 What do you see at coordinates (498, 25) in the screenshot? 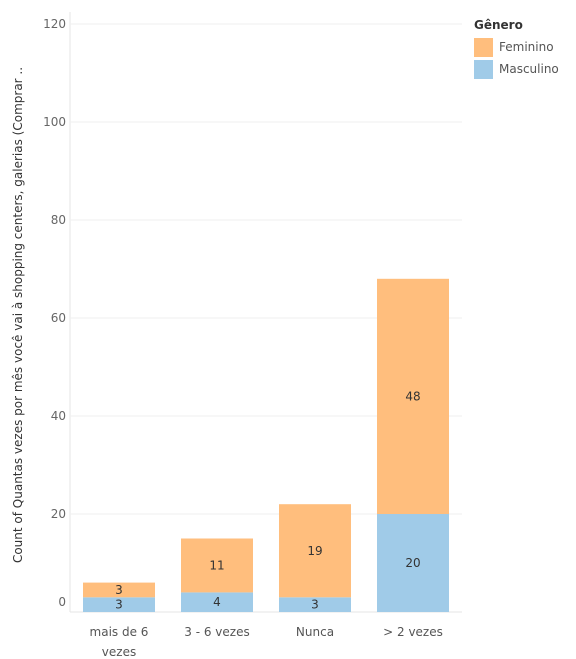
I see `legend-title: Gênero` at bounding box center [498, 25].